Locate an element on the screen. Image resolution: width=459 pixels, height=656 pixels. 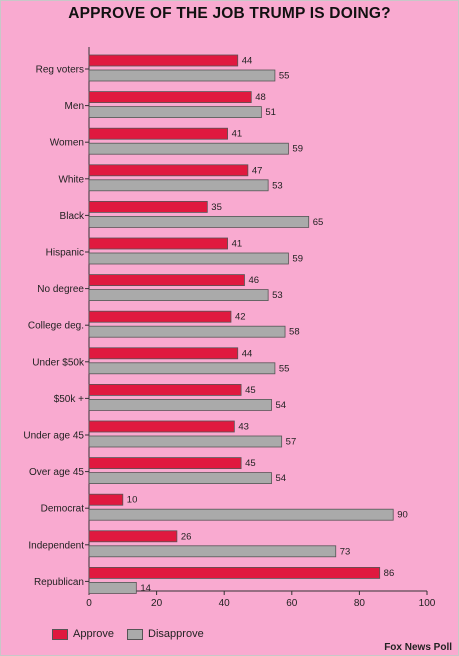
category-label-independent: Independent is located at coordinates (56, 545).